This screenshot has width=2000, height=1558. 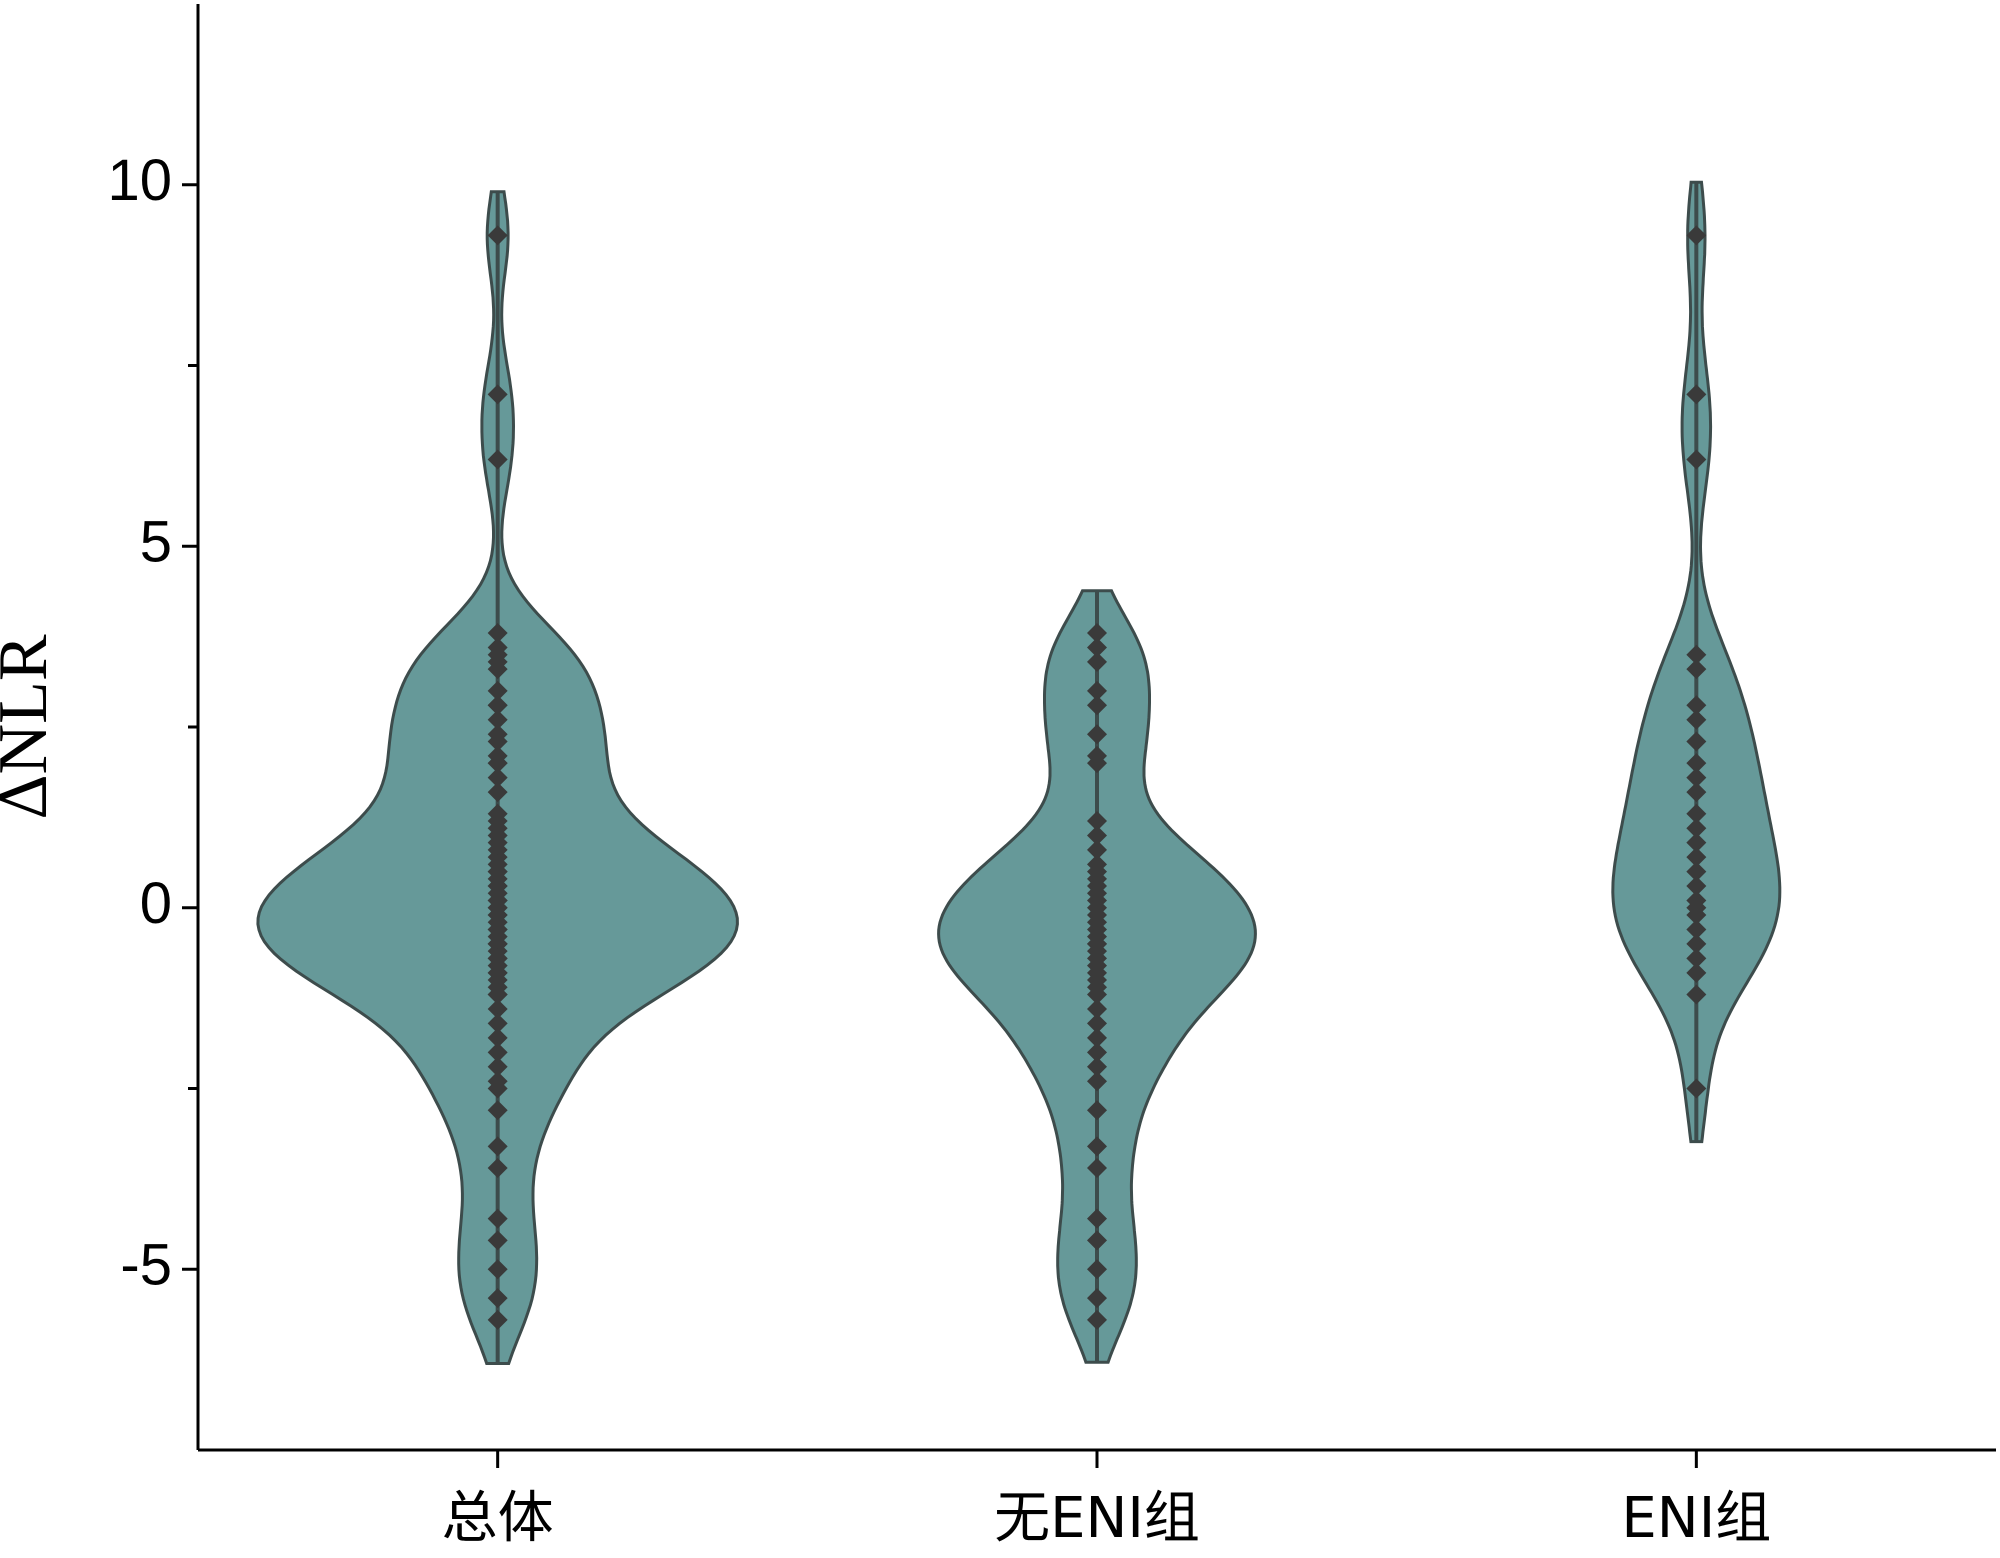 What do you see at coordinates (1696, 1518) in the screenshot?
I see `x-tick-label: ENI组` at bounding box center [1696, 1518].